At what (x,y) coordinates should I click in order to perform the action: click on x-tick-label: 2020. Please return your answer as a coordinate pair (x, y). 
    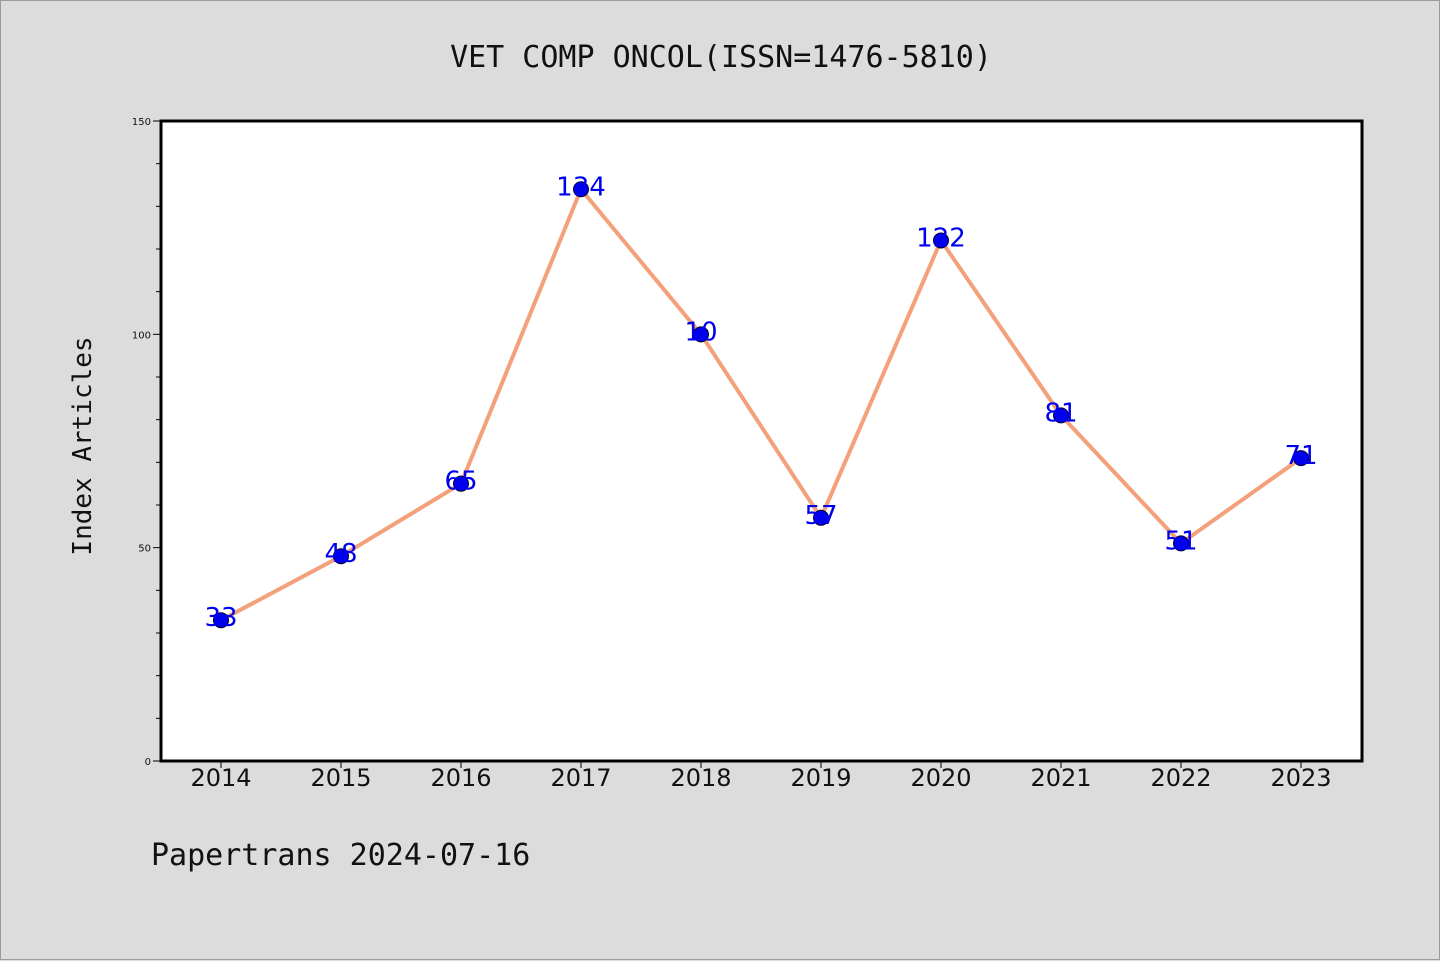
    Looking at the image, I should click on (940, 778).